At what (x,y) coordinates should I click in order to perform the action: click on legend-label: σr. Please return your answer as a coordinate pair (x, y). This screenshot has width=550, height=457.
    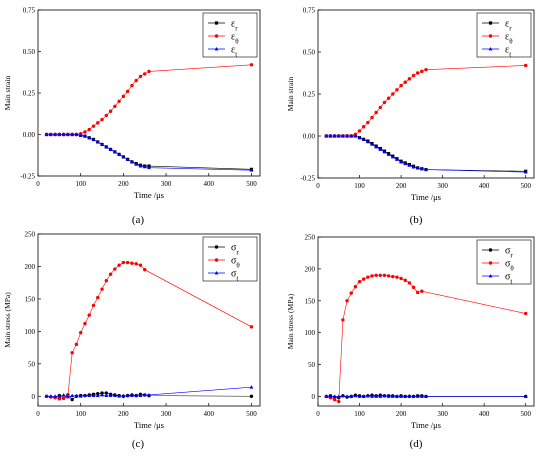
    Looking at the image, I should click on (235, 250).